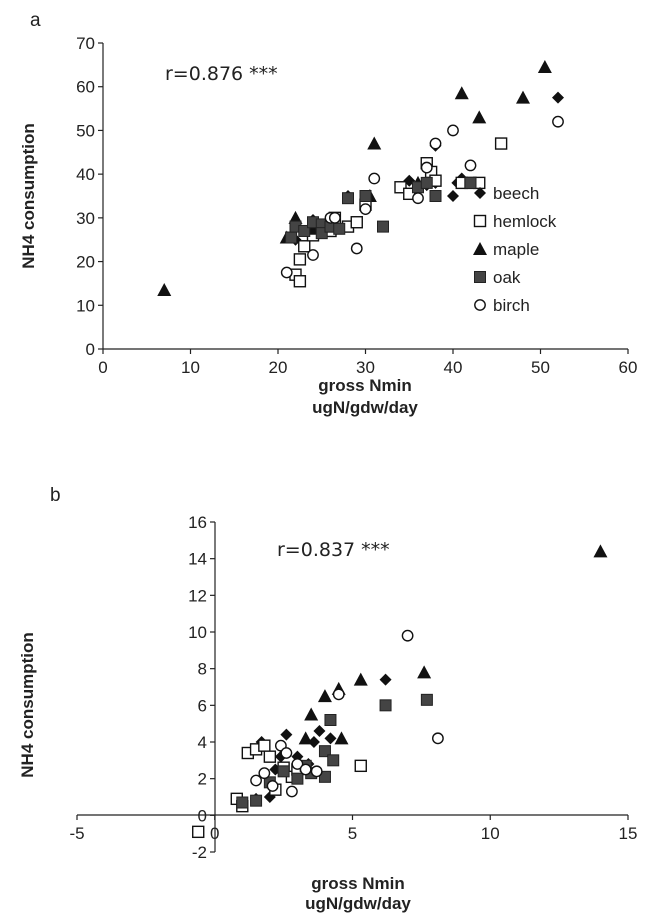 Image resolution: width=652 pixels, height=913 pixels. Describe the element at coordinates (202, 705) in the screenshot. I see `b-y-tick-label: 6` at that location.